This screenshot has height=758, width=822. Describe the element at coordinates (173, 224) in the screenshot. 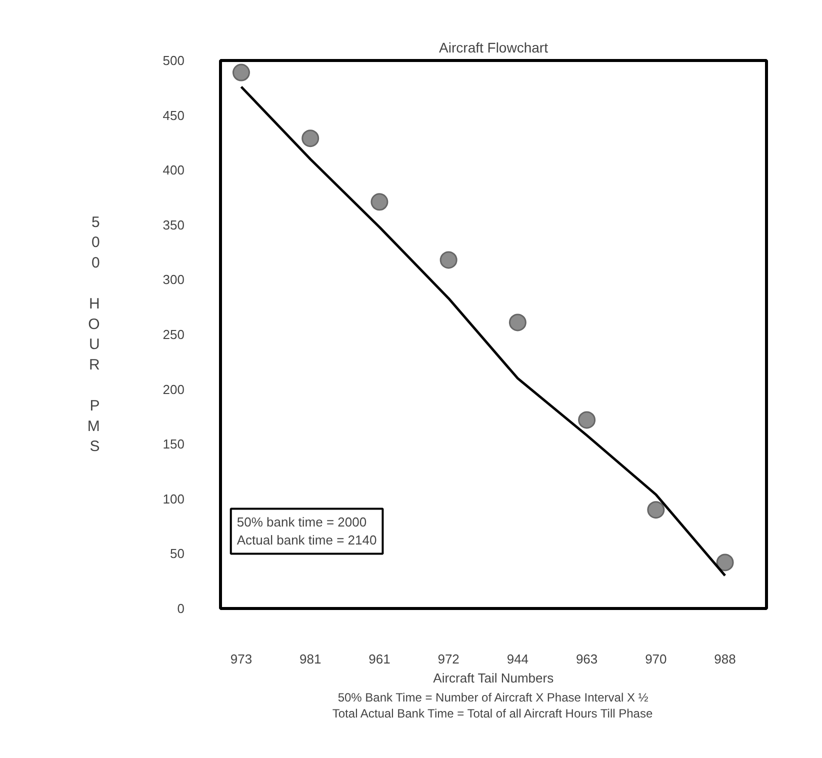

I see `y-tick-label: 350` at that location.